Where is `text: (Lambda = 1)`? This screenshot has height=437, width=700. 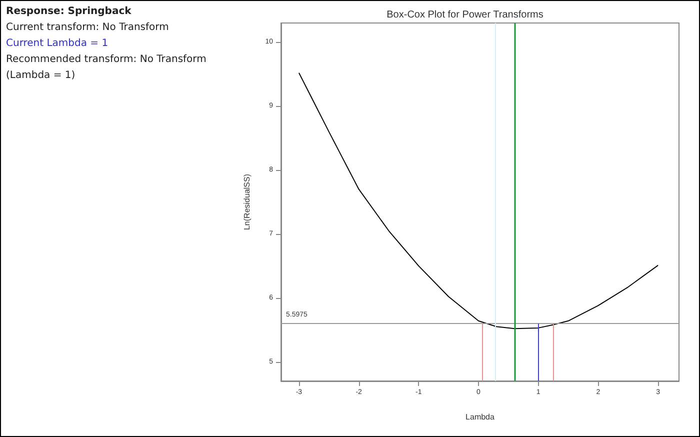 text: (Lambda = 1) is located at coordinates (41, 76).